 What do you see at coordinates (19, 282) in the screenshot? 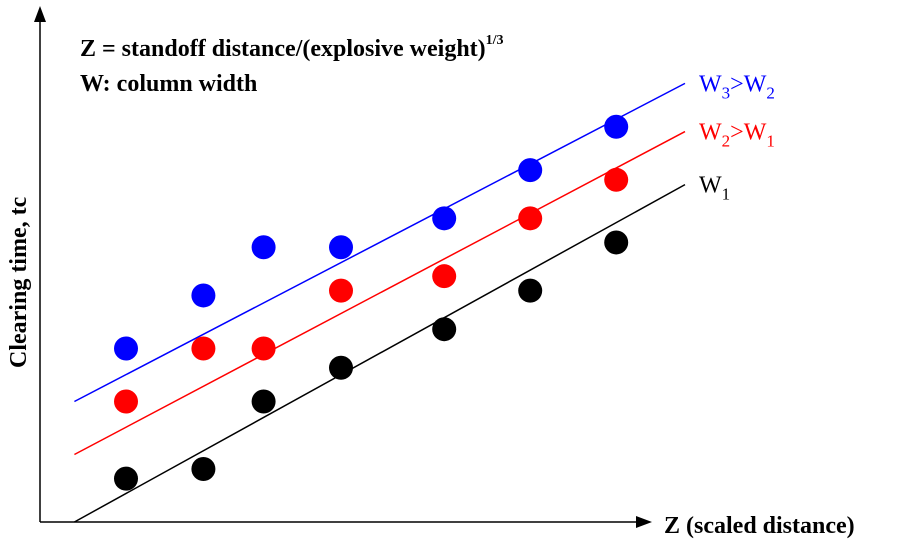
I see `y-axis-label: Clearing time, tc` at bounding box center [19, 282].